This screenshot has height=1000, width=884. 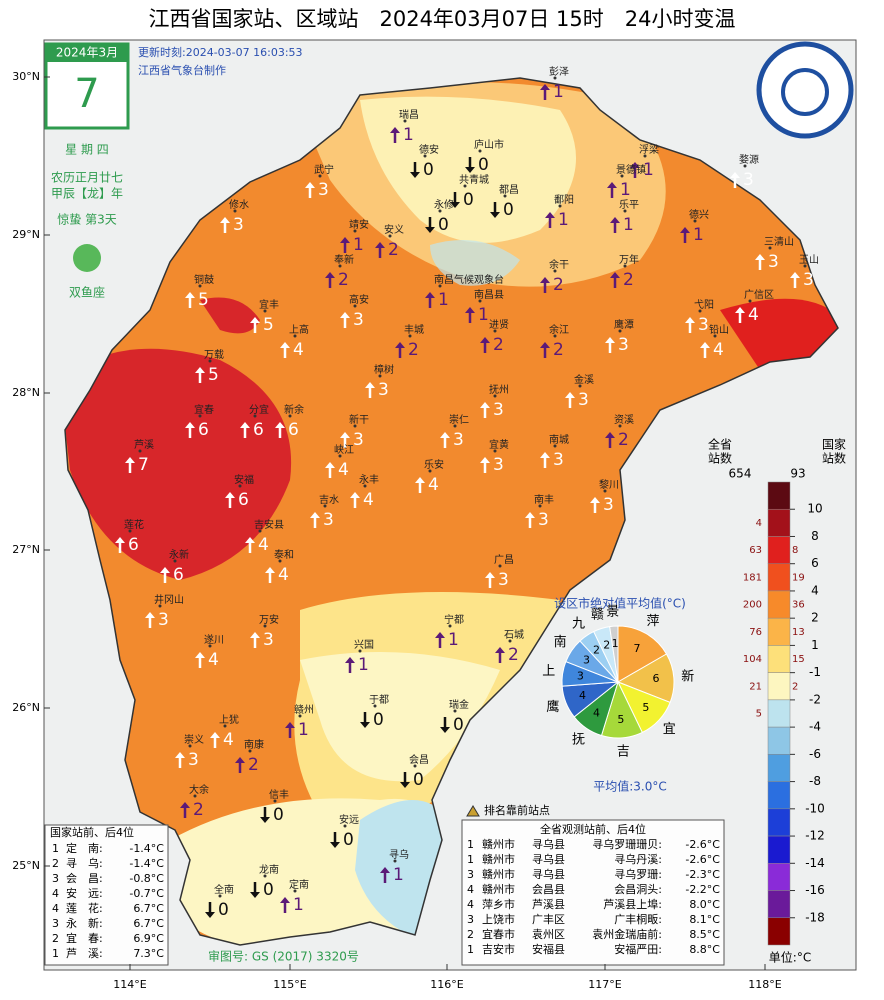 I want to click on pie-value: 6, so click(x=655, y=678).